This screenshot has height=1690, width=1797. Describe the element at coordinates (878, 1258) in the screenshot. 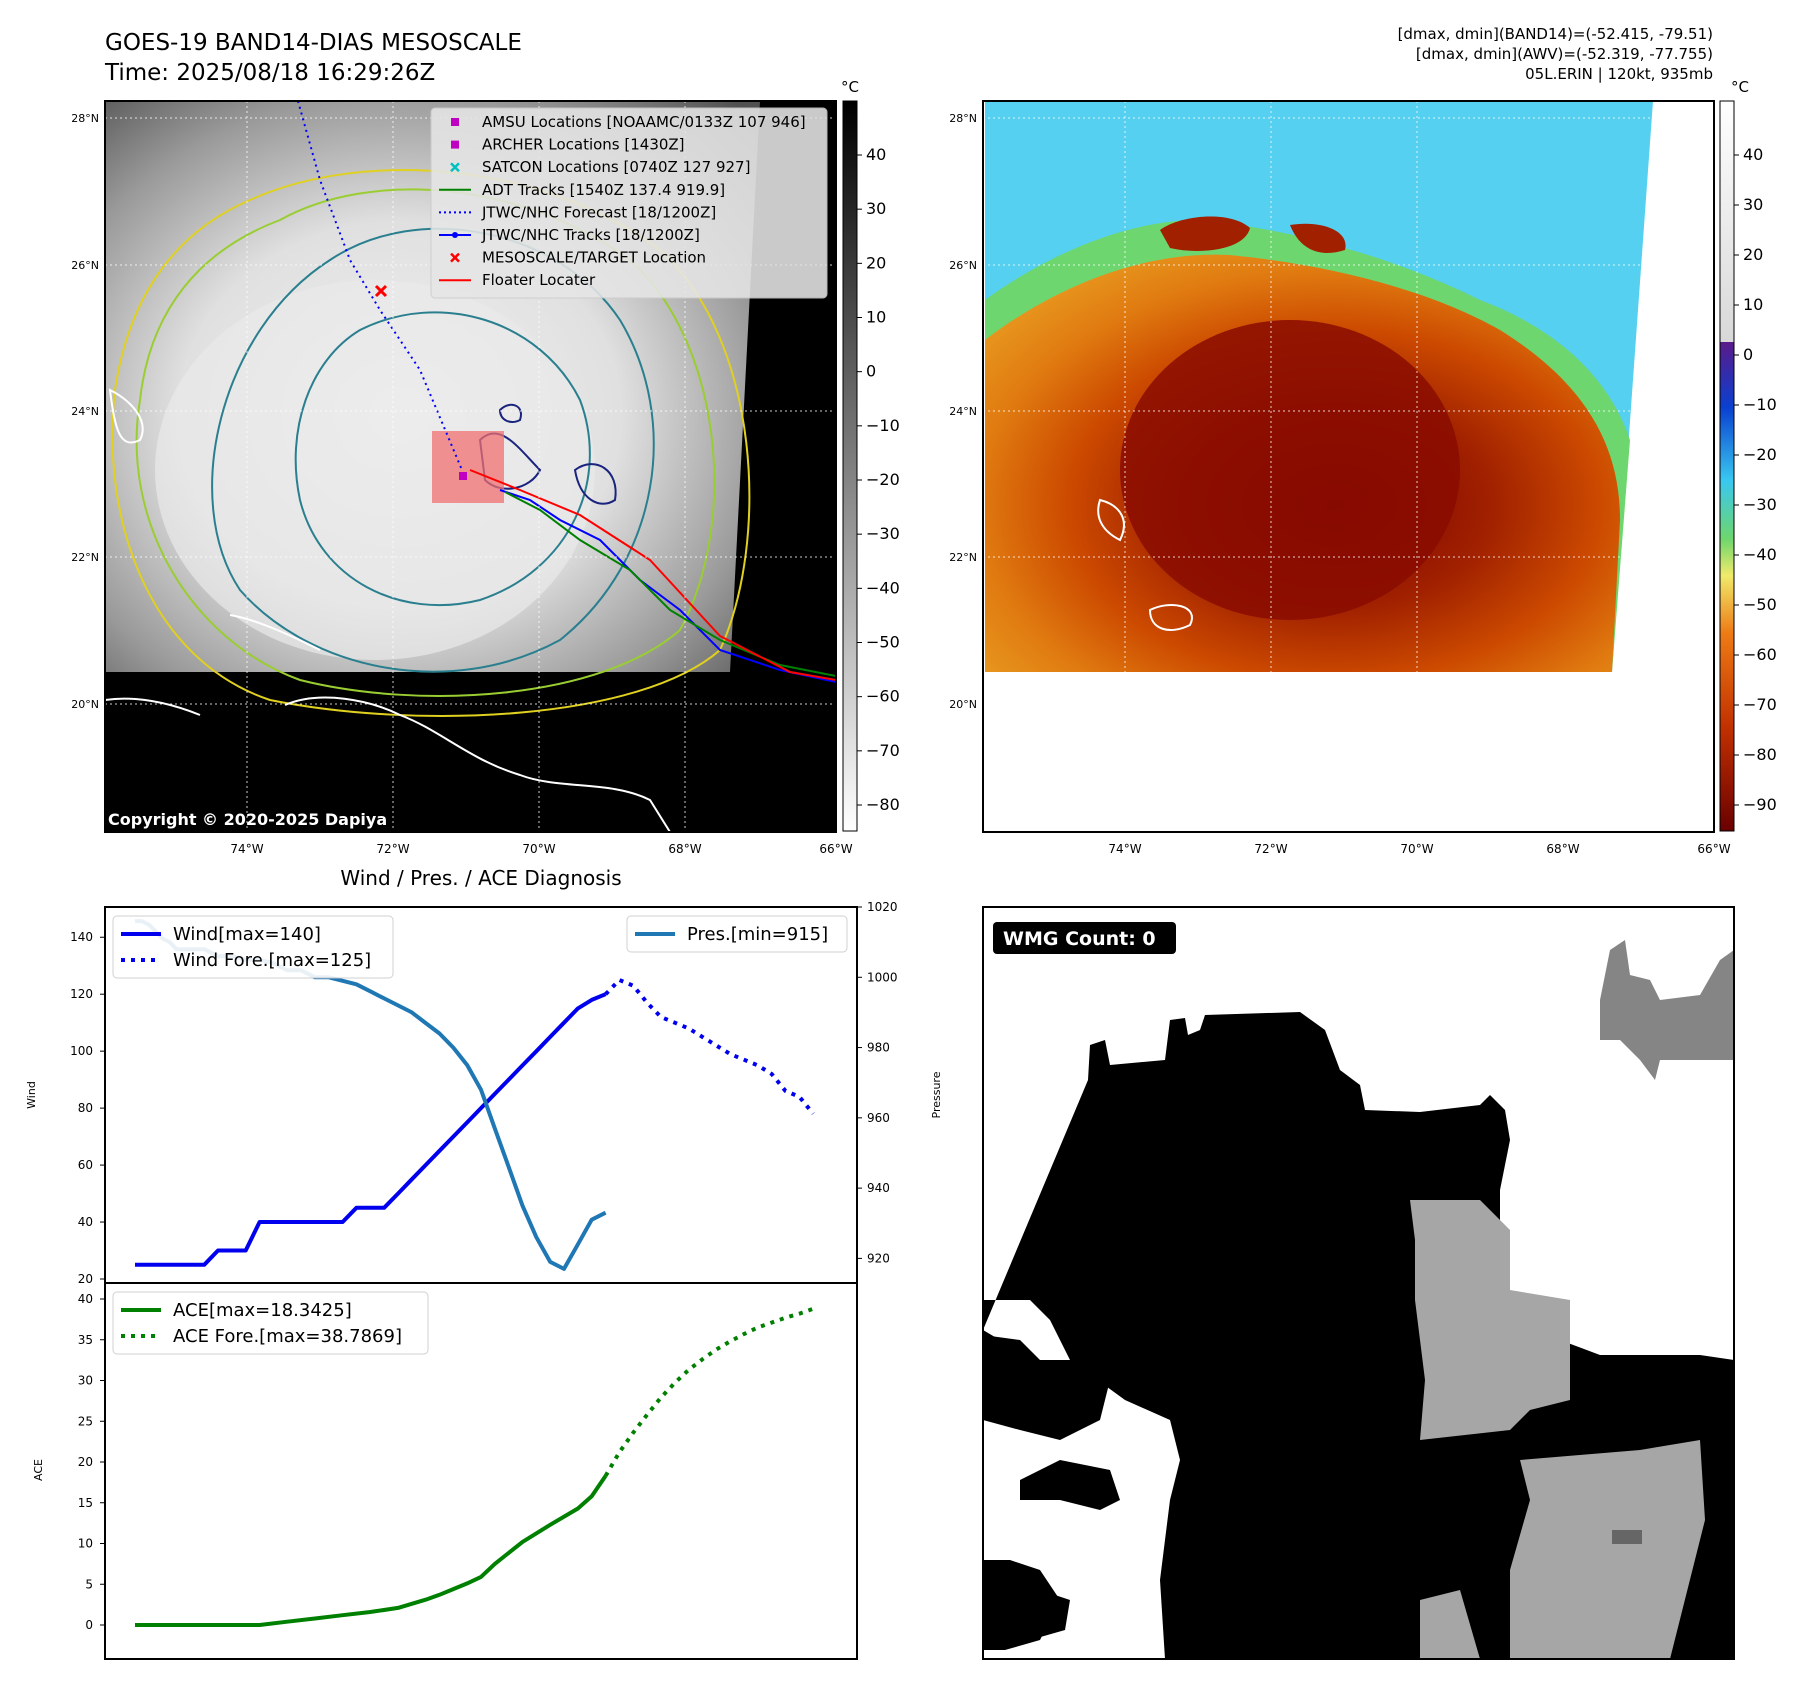

I see `y2-tick-label: 920` at that location.